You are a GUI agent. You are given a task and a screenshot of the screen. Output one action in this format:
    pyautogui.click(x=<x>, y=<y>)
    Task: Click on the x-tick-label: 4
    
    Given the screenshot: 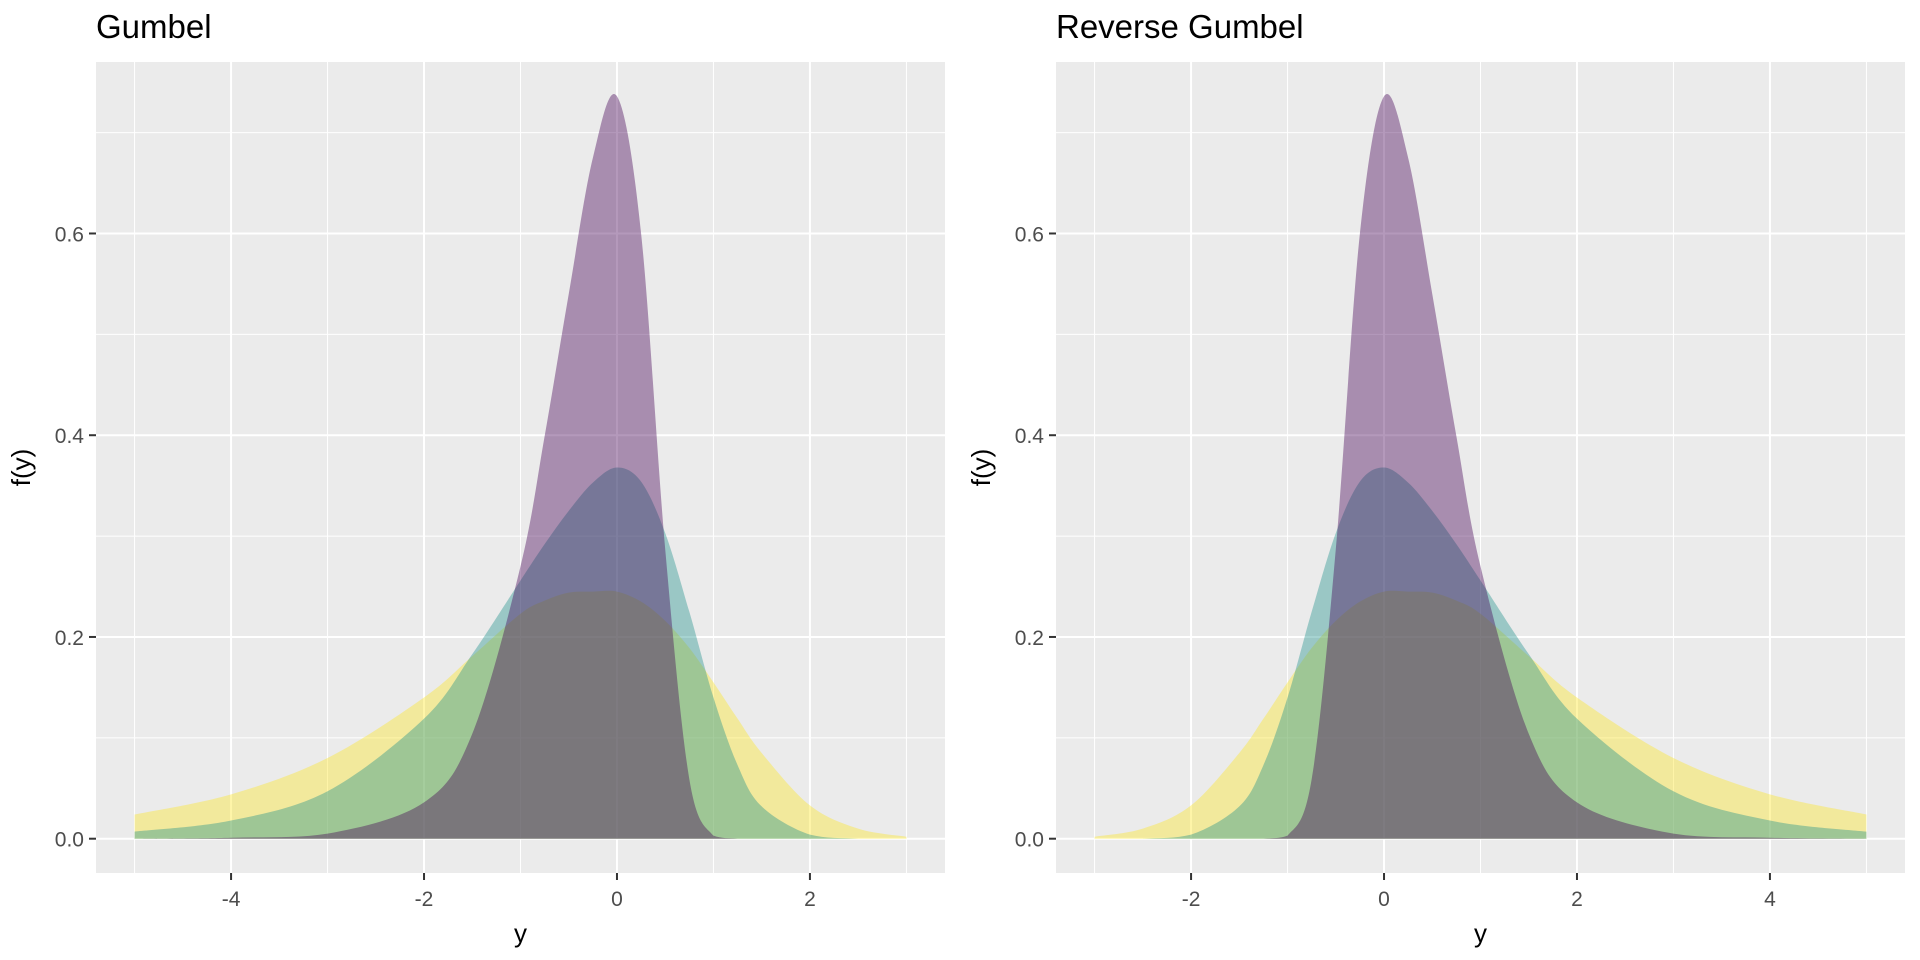 What is the action you would take?
    pyautogui.click(x=1770, y=899)
    